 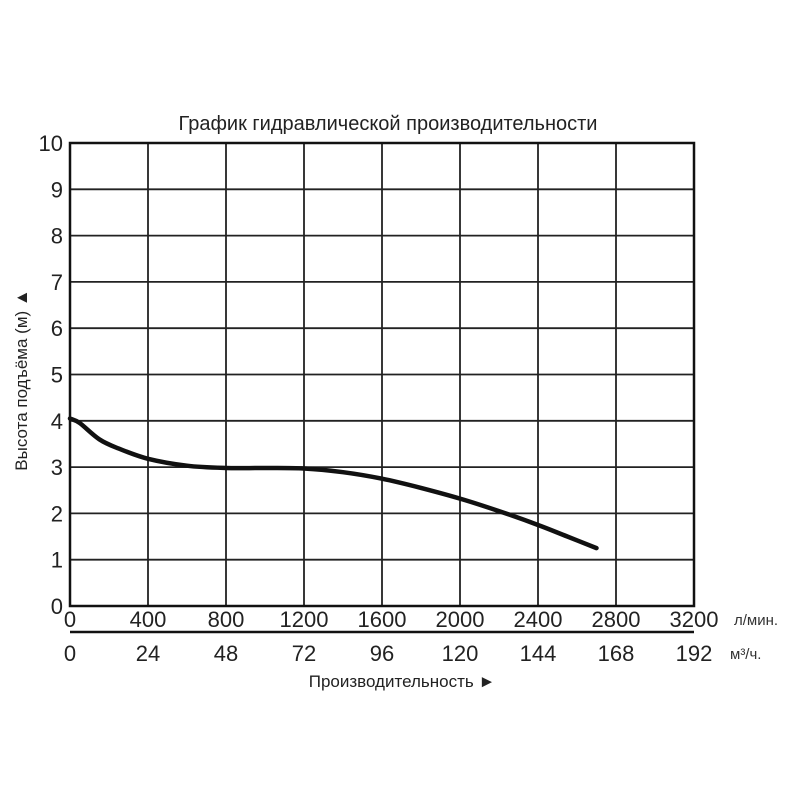 What do you see at coordinates (57, 421) in the screenshot?
I see `y-tick-label: 4` at bounding box center [57, 421].